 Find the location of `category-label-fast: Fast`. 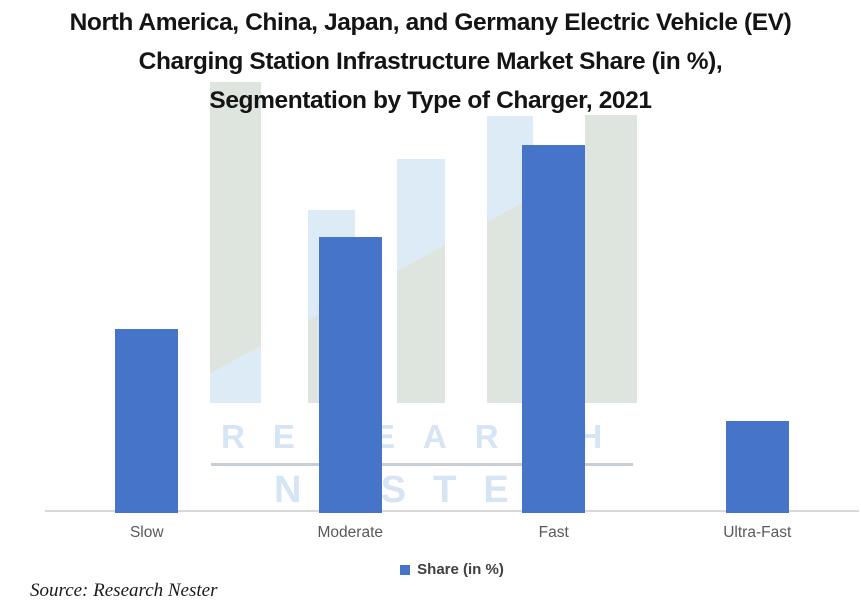

category-label-fast: Fast is located at coordinates (553, 532).